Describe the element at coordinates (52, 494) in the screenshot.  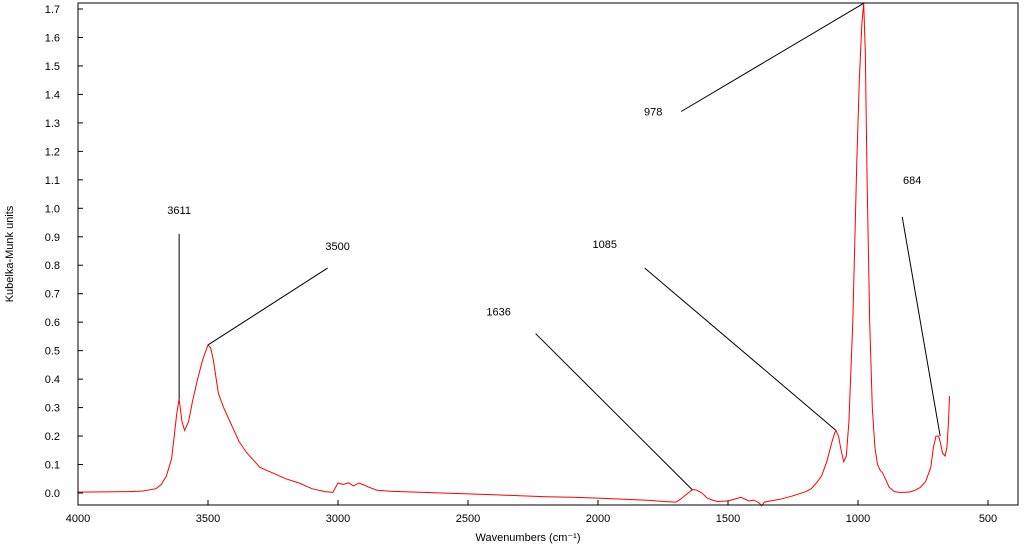
I see `y-tick-label: 0.0` at that location.